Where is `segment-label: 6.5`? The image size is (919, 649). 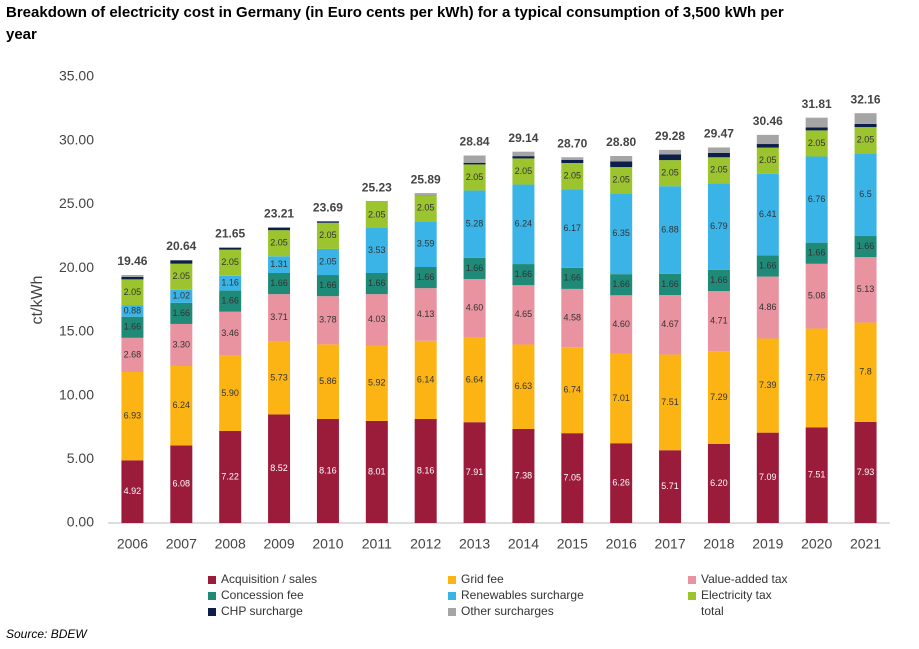
segment-label: 6.5 is located at coordinates (865, 194).